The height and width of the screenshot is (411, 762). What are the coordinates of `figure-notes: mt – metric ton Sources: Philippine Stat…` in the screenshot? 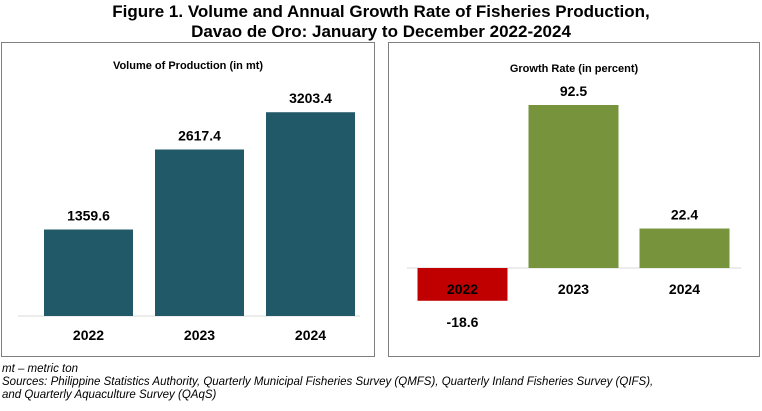 It's located at (381, 382).